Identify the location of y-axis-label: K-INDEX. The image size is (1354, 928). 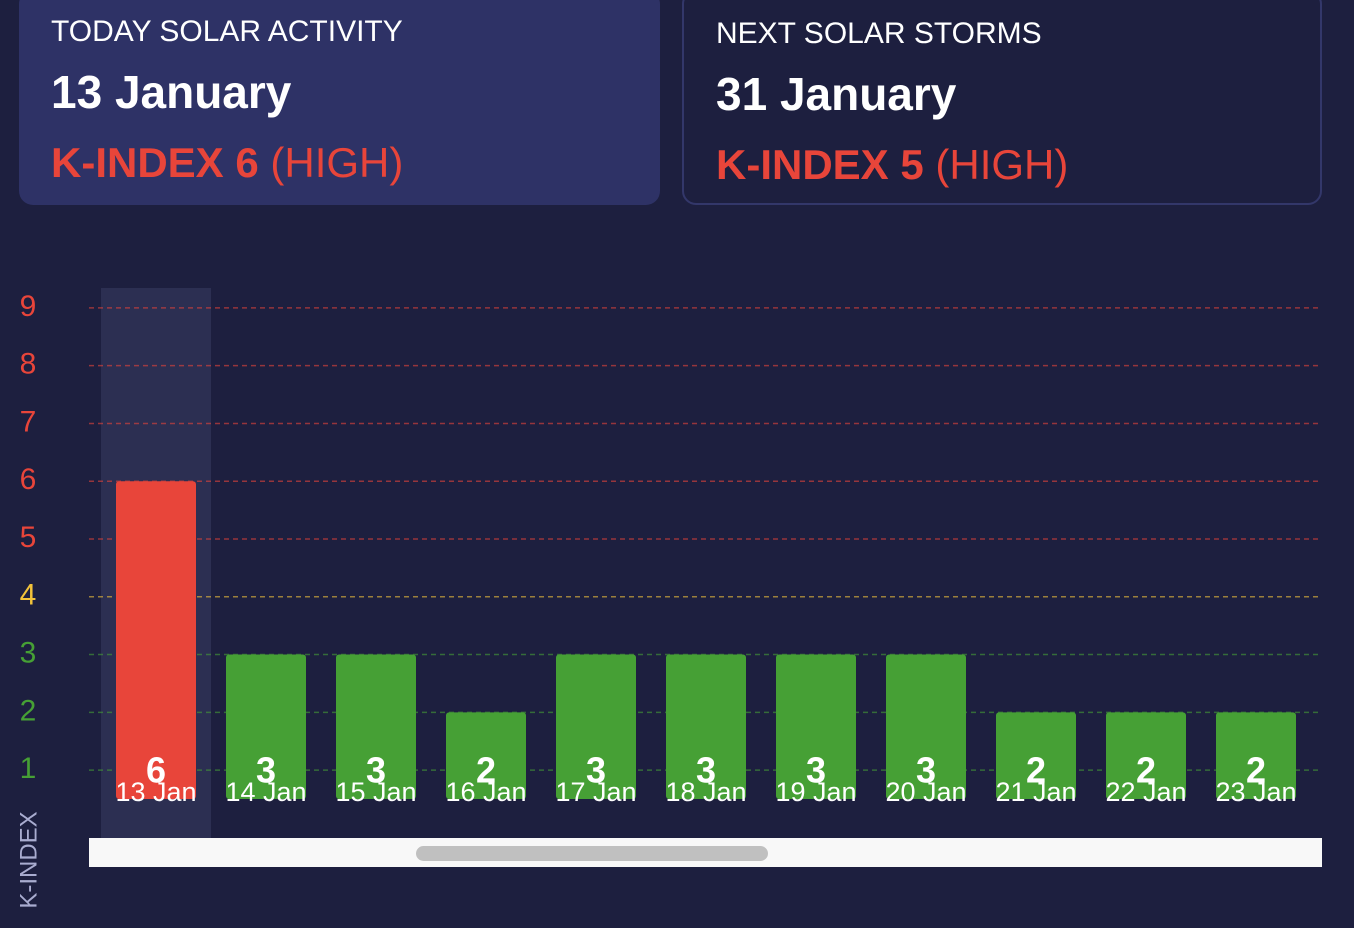
(28, 859).